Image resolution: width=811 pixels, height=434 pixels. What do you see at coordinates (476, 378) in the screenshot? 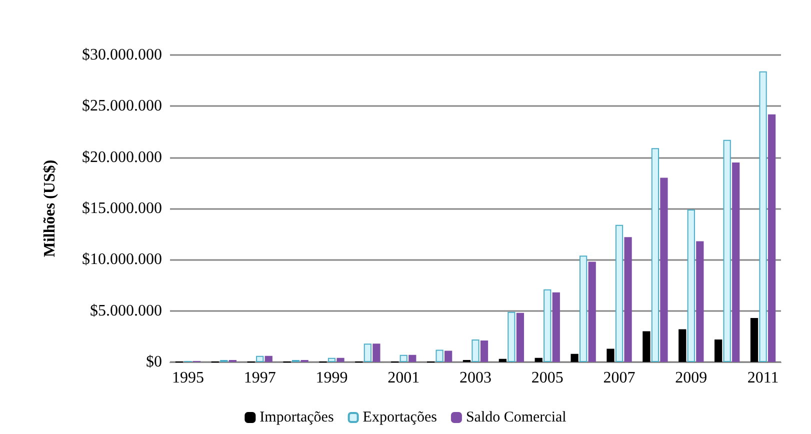
I see `x-tick-label: 2003` at bounding box center [476, 378].